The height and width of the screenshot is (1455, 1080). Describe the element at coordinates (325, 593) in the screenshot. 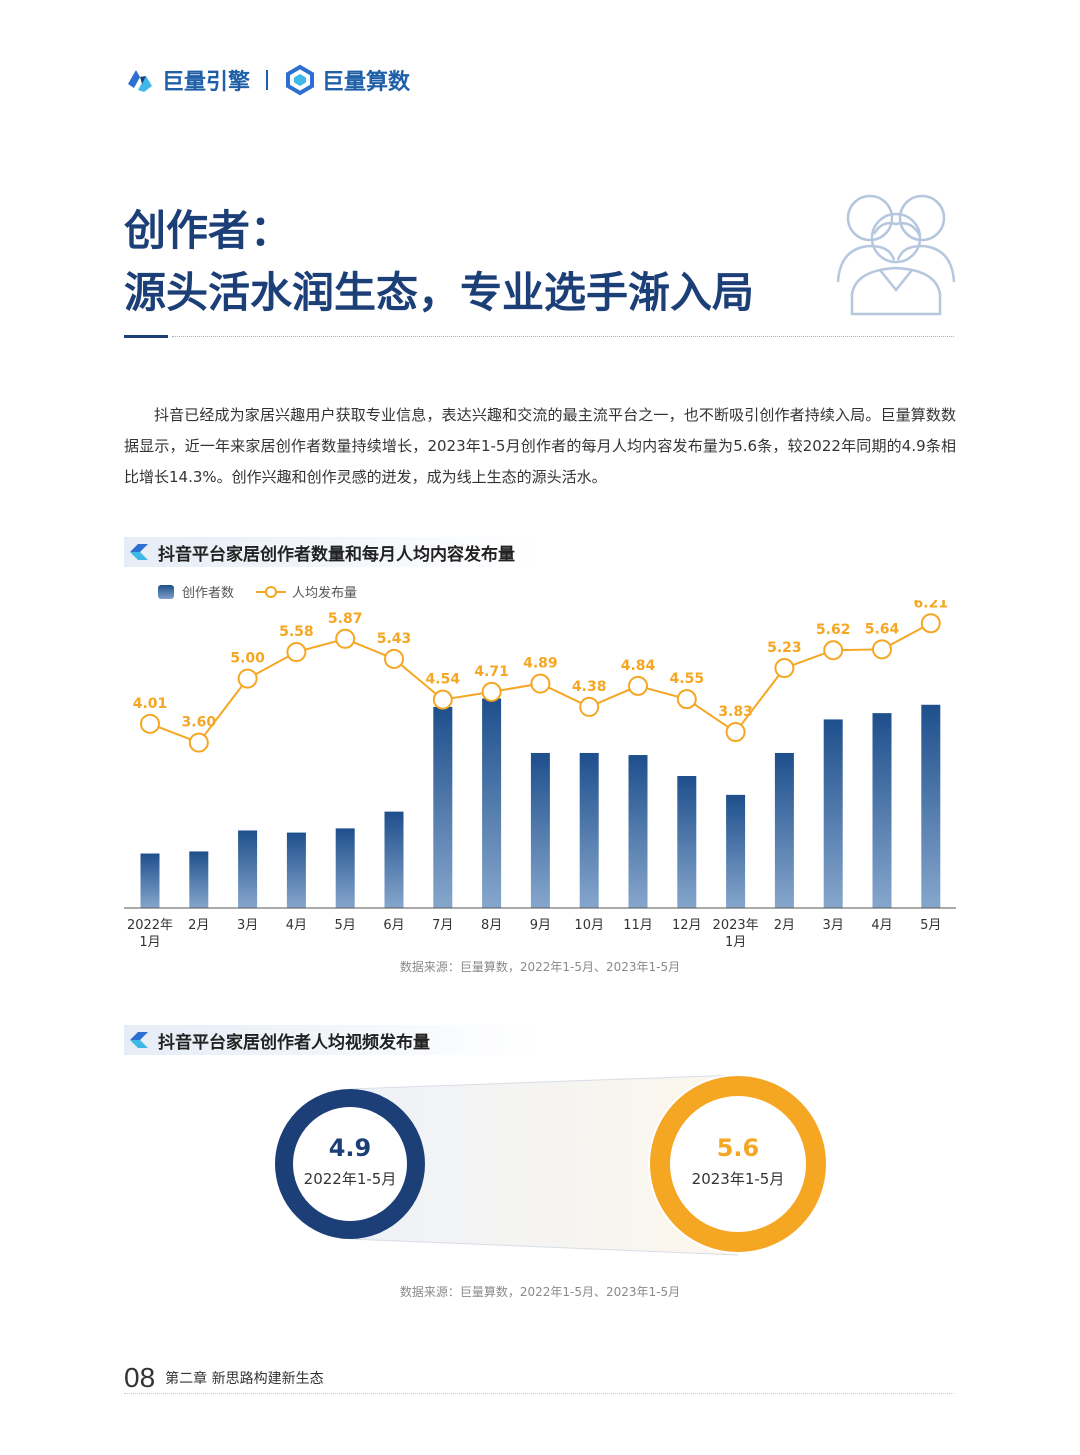

I see `legend-line-label: 人均发布量` at that location.